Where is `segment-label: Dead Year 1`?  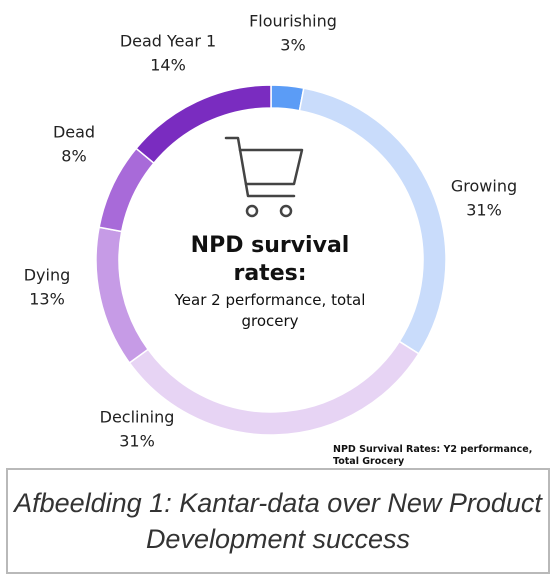
segment-label: Dead Year 1 is located at coordinates (168, 41).